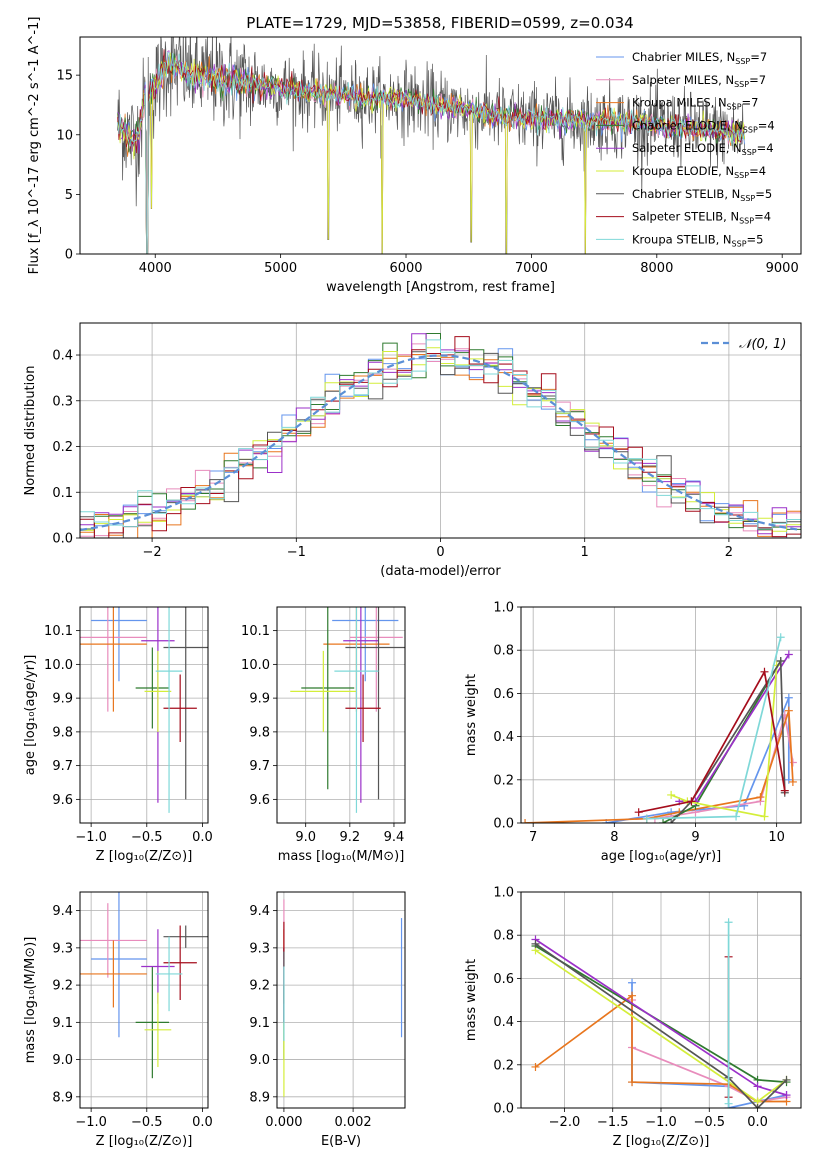 The image size is (819, 1170). What do you see at coordinates (259, 1097) in the screenshot?
I see `y-tick-label: 8.9` at bounding box center [259, 1097].